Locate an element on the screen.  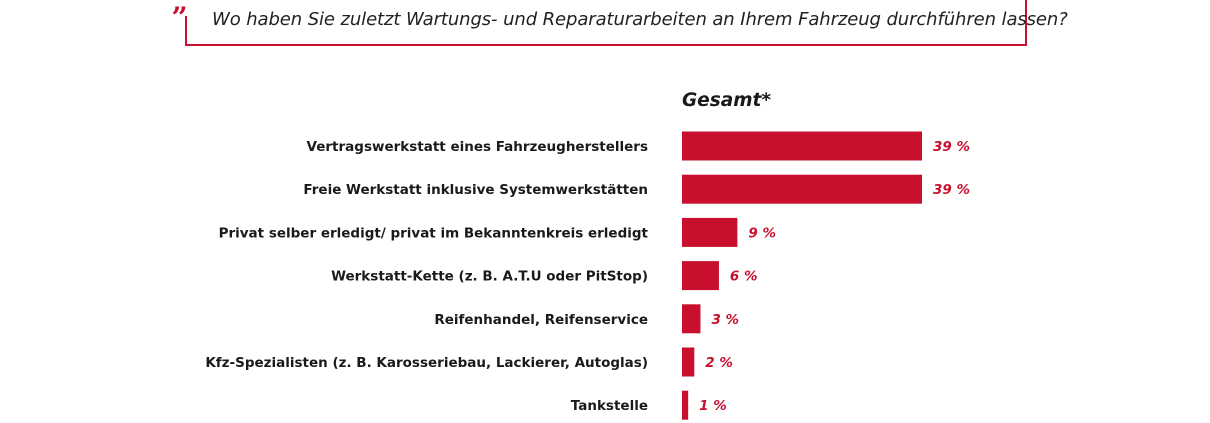
value-label: 3 % is located at coordinates (725, 320).